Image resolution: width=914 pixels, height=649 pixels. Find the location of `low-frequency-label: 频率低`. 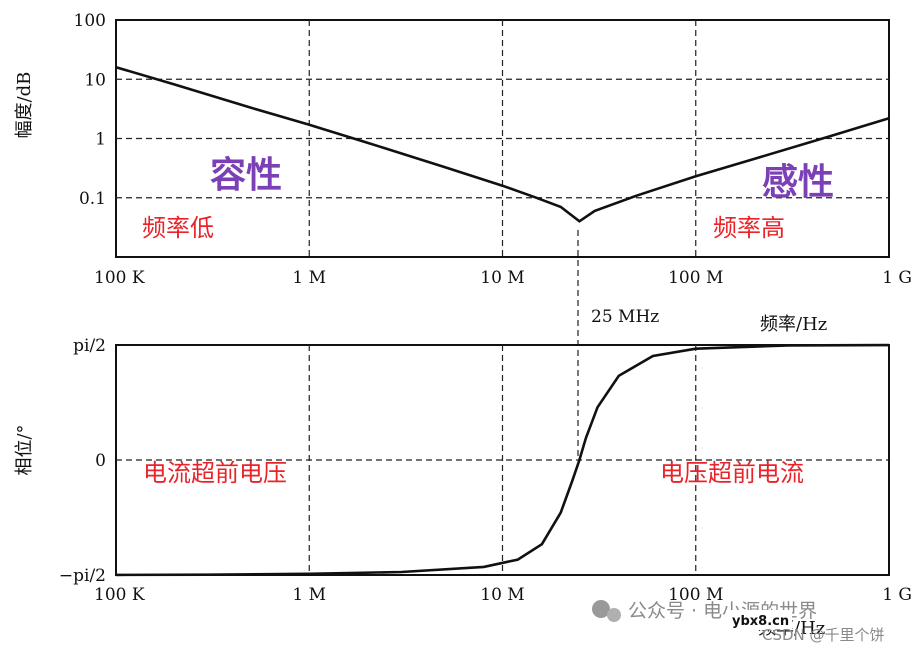

low-frequency-label: 频率低 is located at coordinates (178, 228).